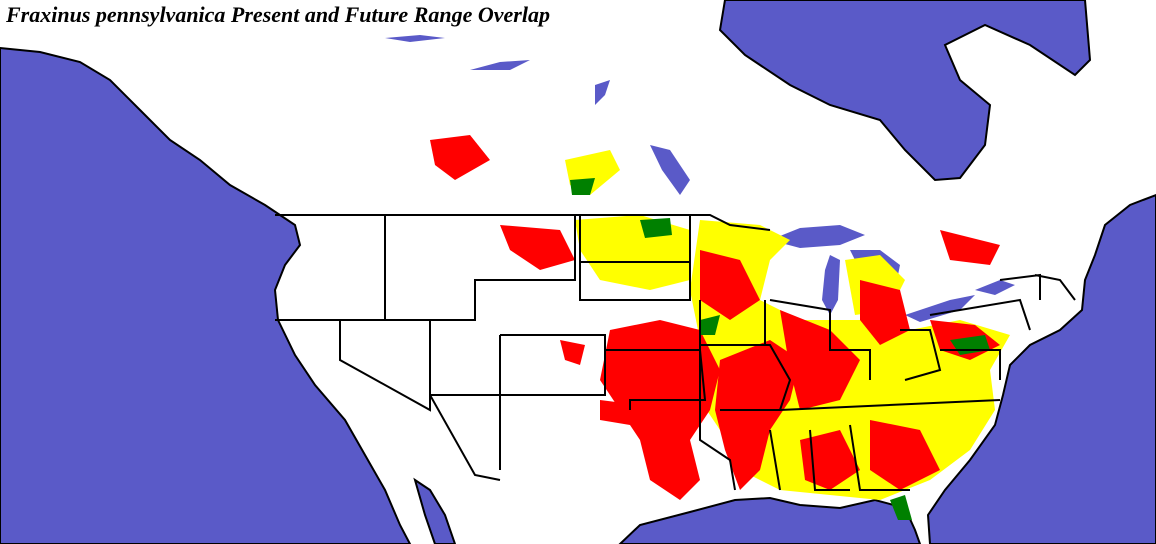  Describe the element at coordinates (1041, 368) in the screenshot. I see `atlantic-ocean` at that location.